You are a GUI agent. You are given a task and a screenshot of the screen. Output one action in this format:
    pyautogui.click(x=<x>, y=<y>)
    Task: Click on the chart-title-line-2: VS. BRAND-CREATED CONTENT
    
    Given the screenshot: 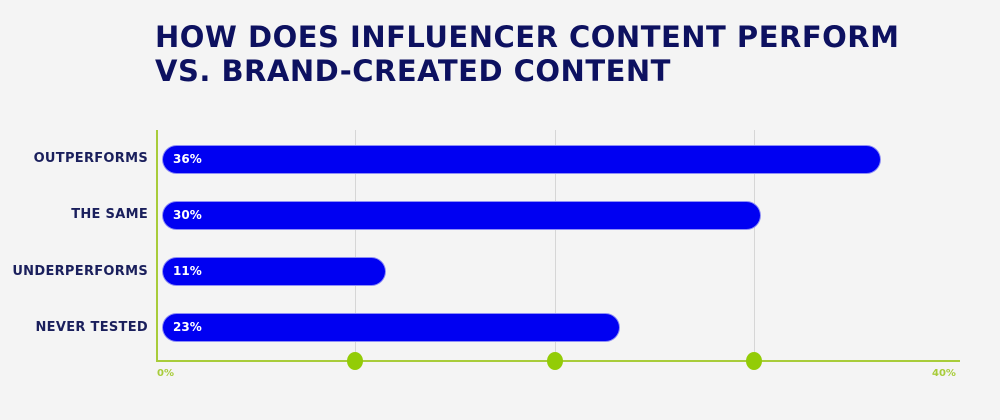 What is the action you would take?
    pyautogui.click(x=413, y=71)
    